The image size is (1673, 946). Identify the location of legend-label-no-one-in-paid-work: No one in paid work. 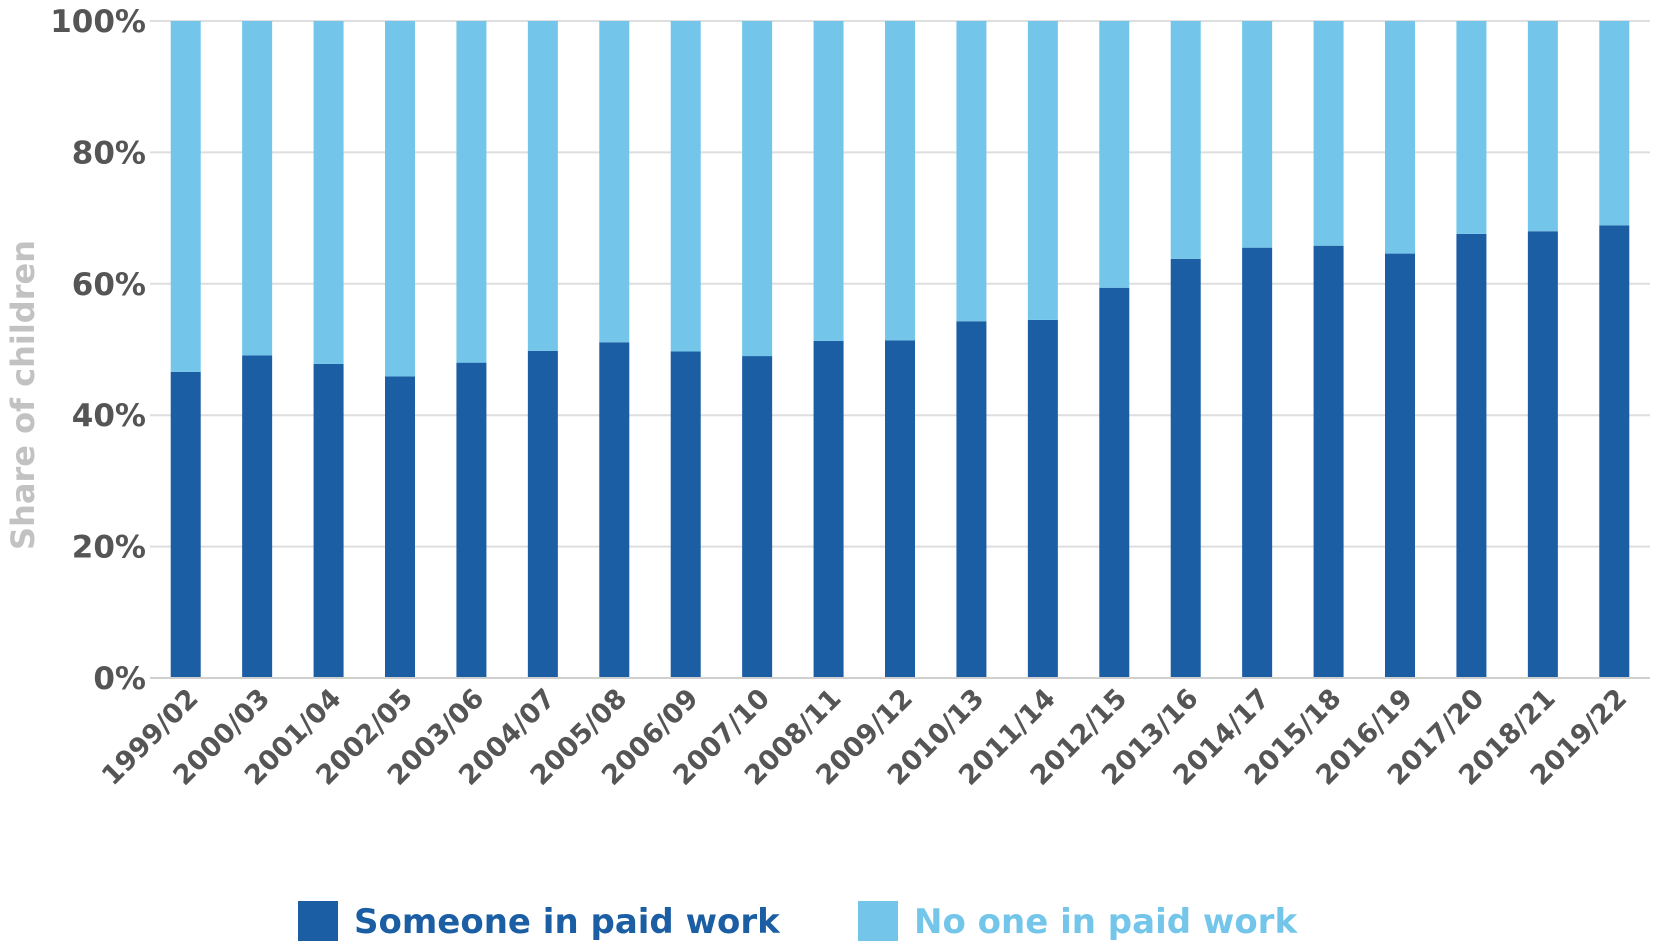
(1106, 922).